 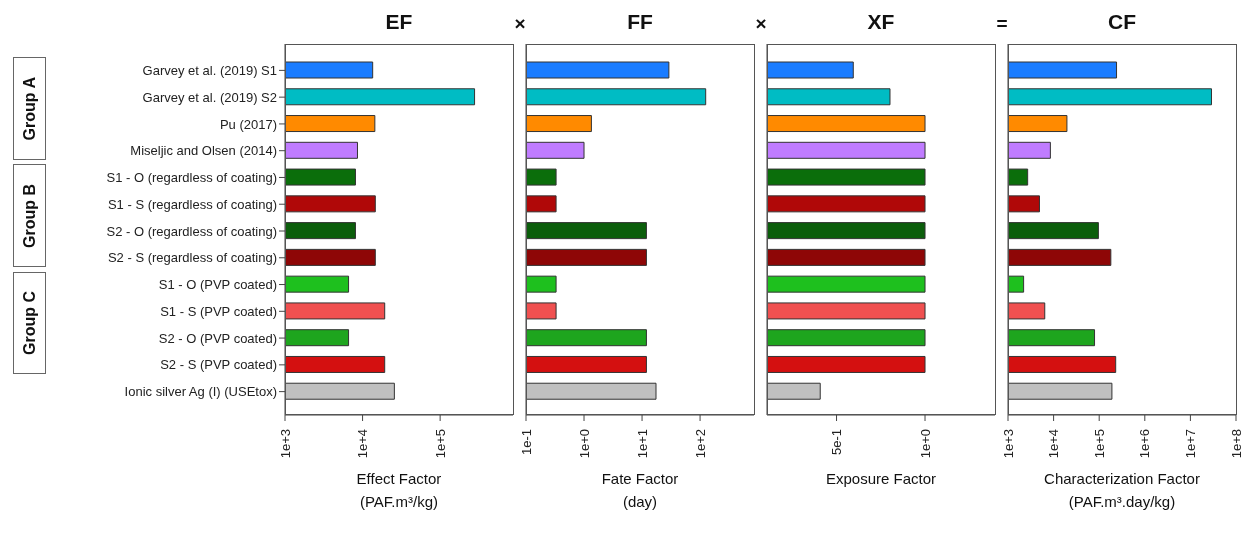 I want to click on x-tick-label: 5e-1, so click(x=837, y=442).